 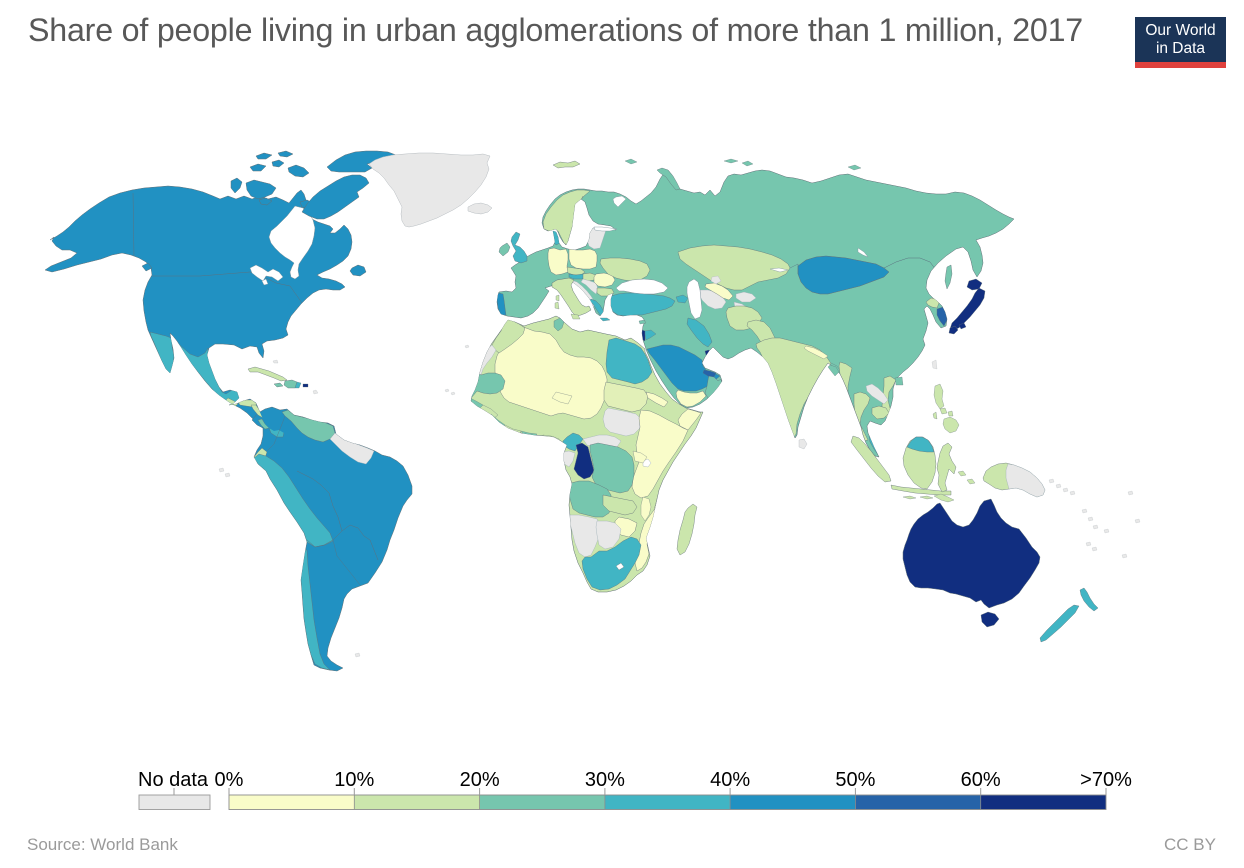 I want to click on svg-text: 0%, so click(x=229, y=780).